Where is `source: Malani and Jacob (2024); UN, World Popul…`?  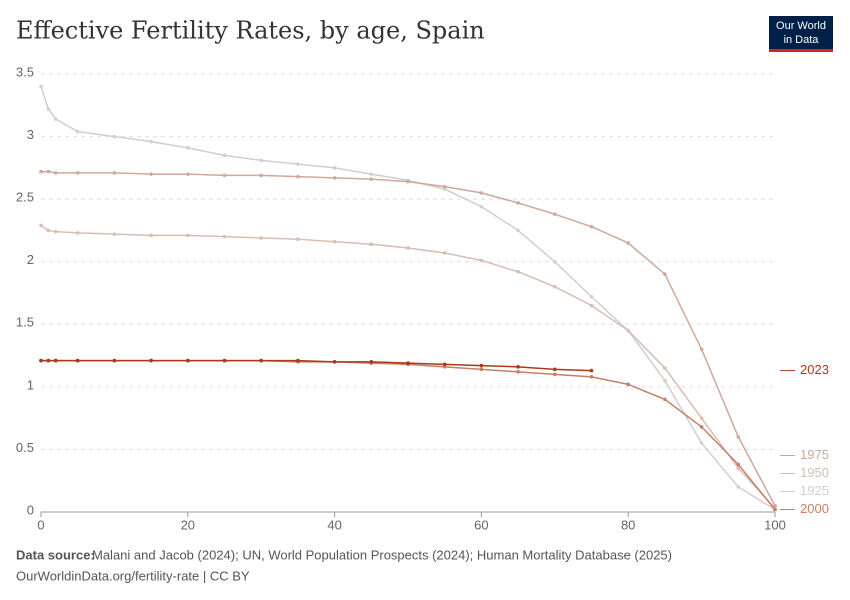
source: Malani and Jacob (2024); UN, World Popul… is located at coordinates (382, 554).